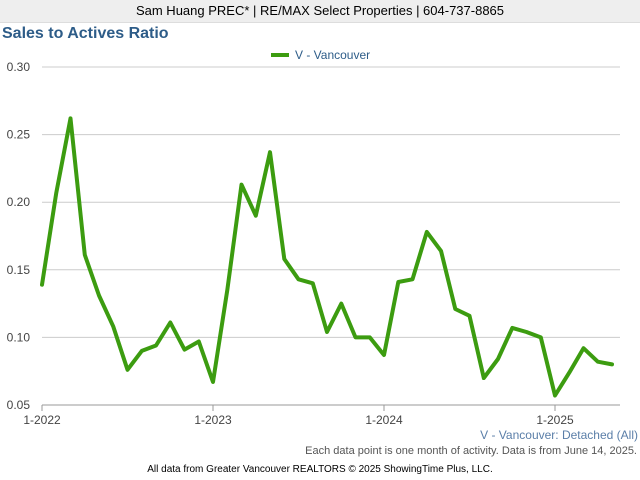 The height and width of the screenshot is (480, 640). I want to click on y-tick-label: 0.15, so click(19, 270).